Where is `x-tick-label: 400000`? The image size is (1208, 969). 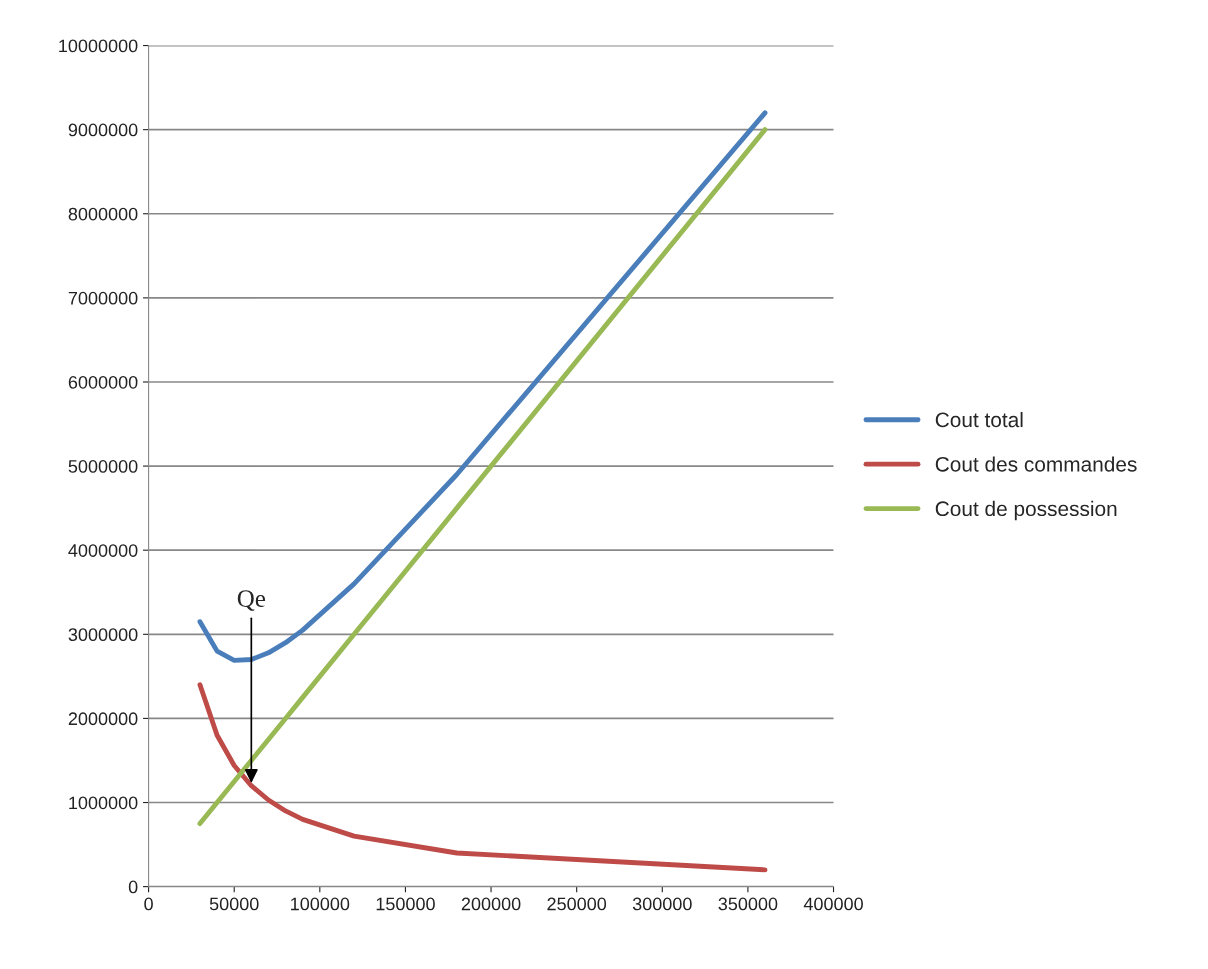
x-tick-label: 400000 is located at coordinates (833, 904).